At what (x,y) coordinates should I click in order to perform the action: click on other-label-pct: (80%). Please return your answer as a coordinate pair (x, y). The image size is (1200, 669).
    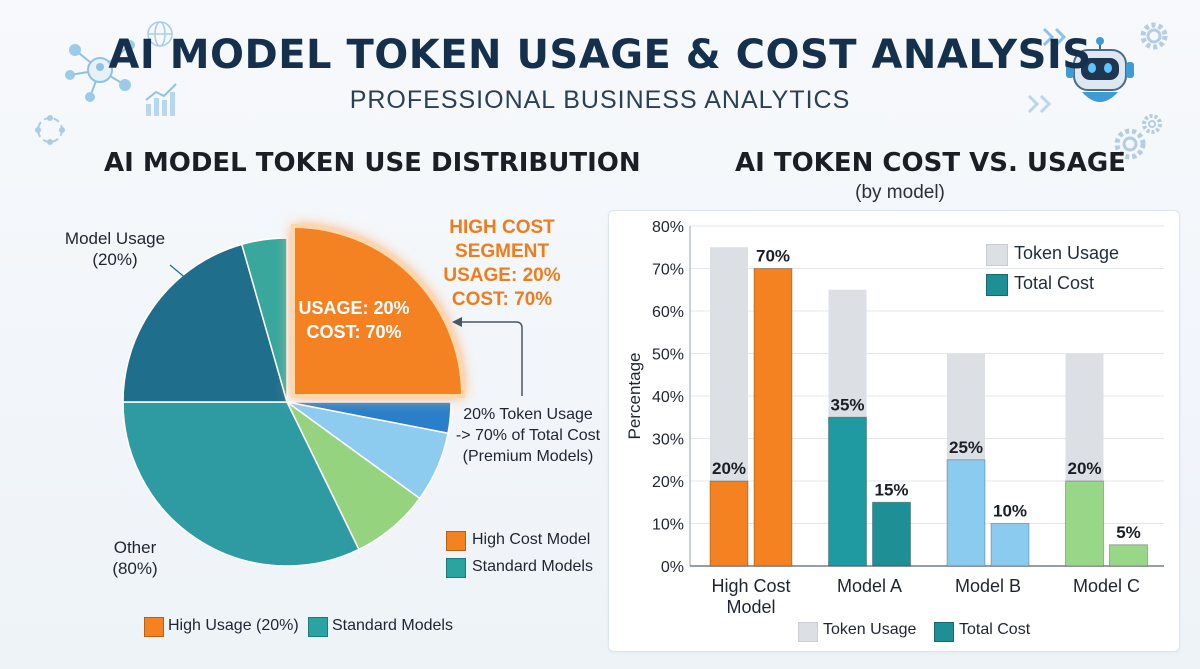
    Looking at the image, I should click on (135, 568).